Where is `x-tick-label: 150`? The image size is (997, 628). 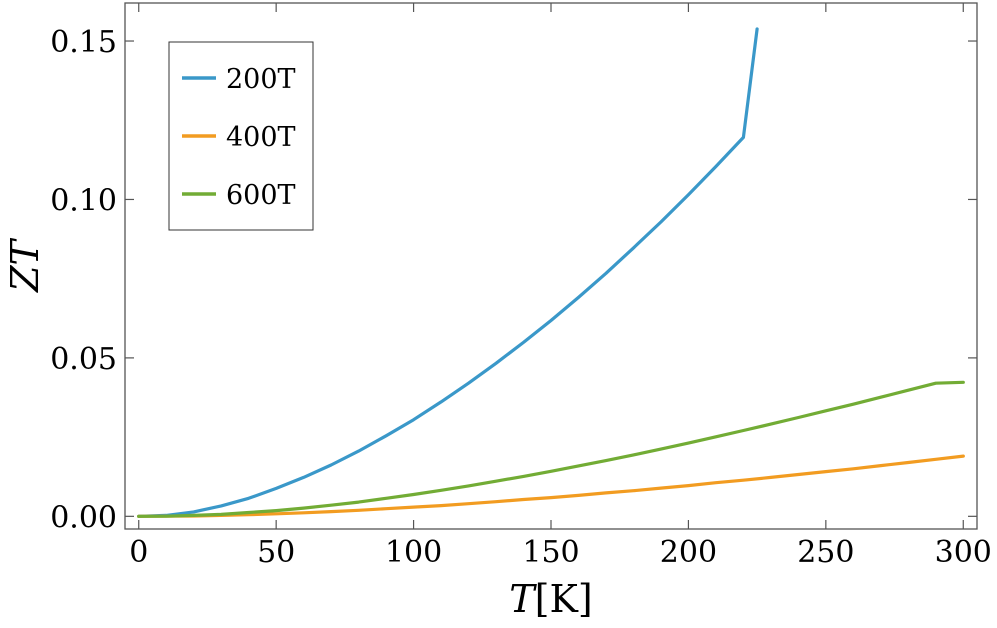
x-tick-label: 150 is located at coordinates (550, 552).